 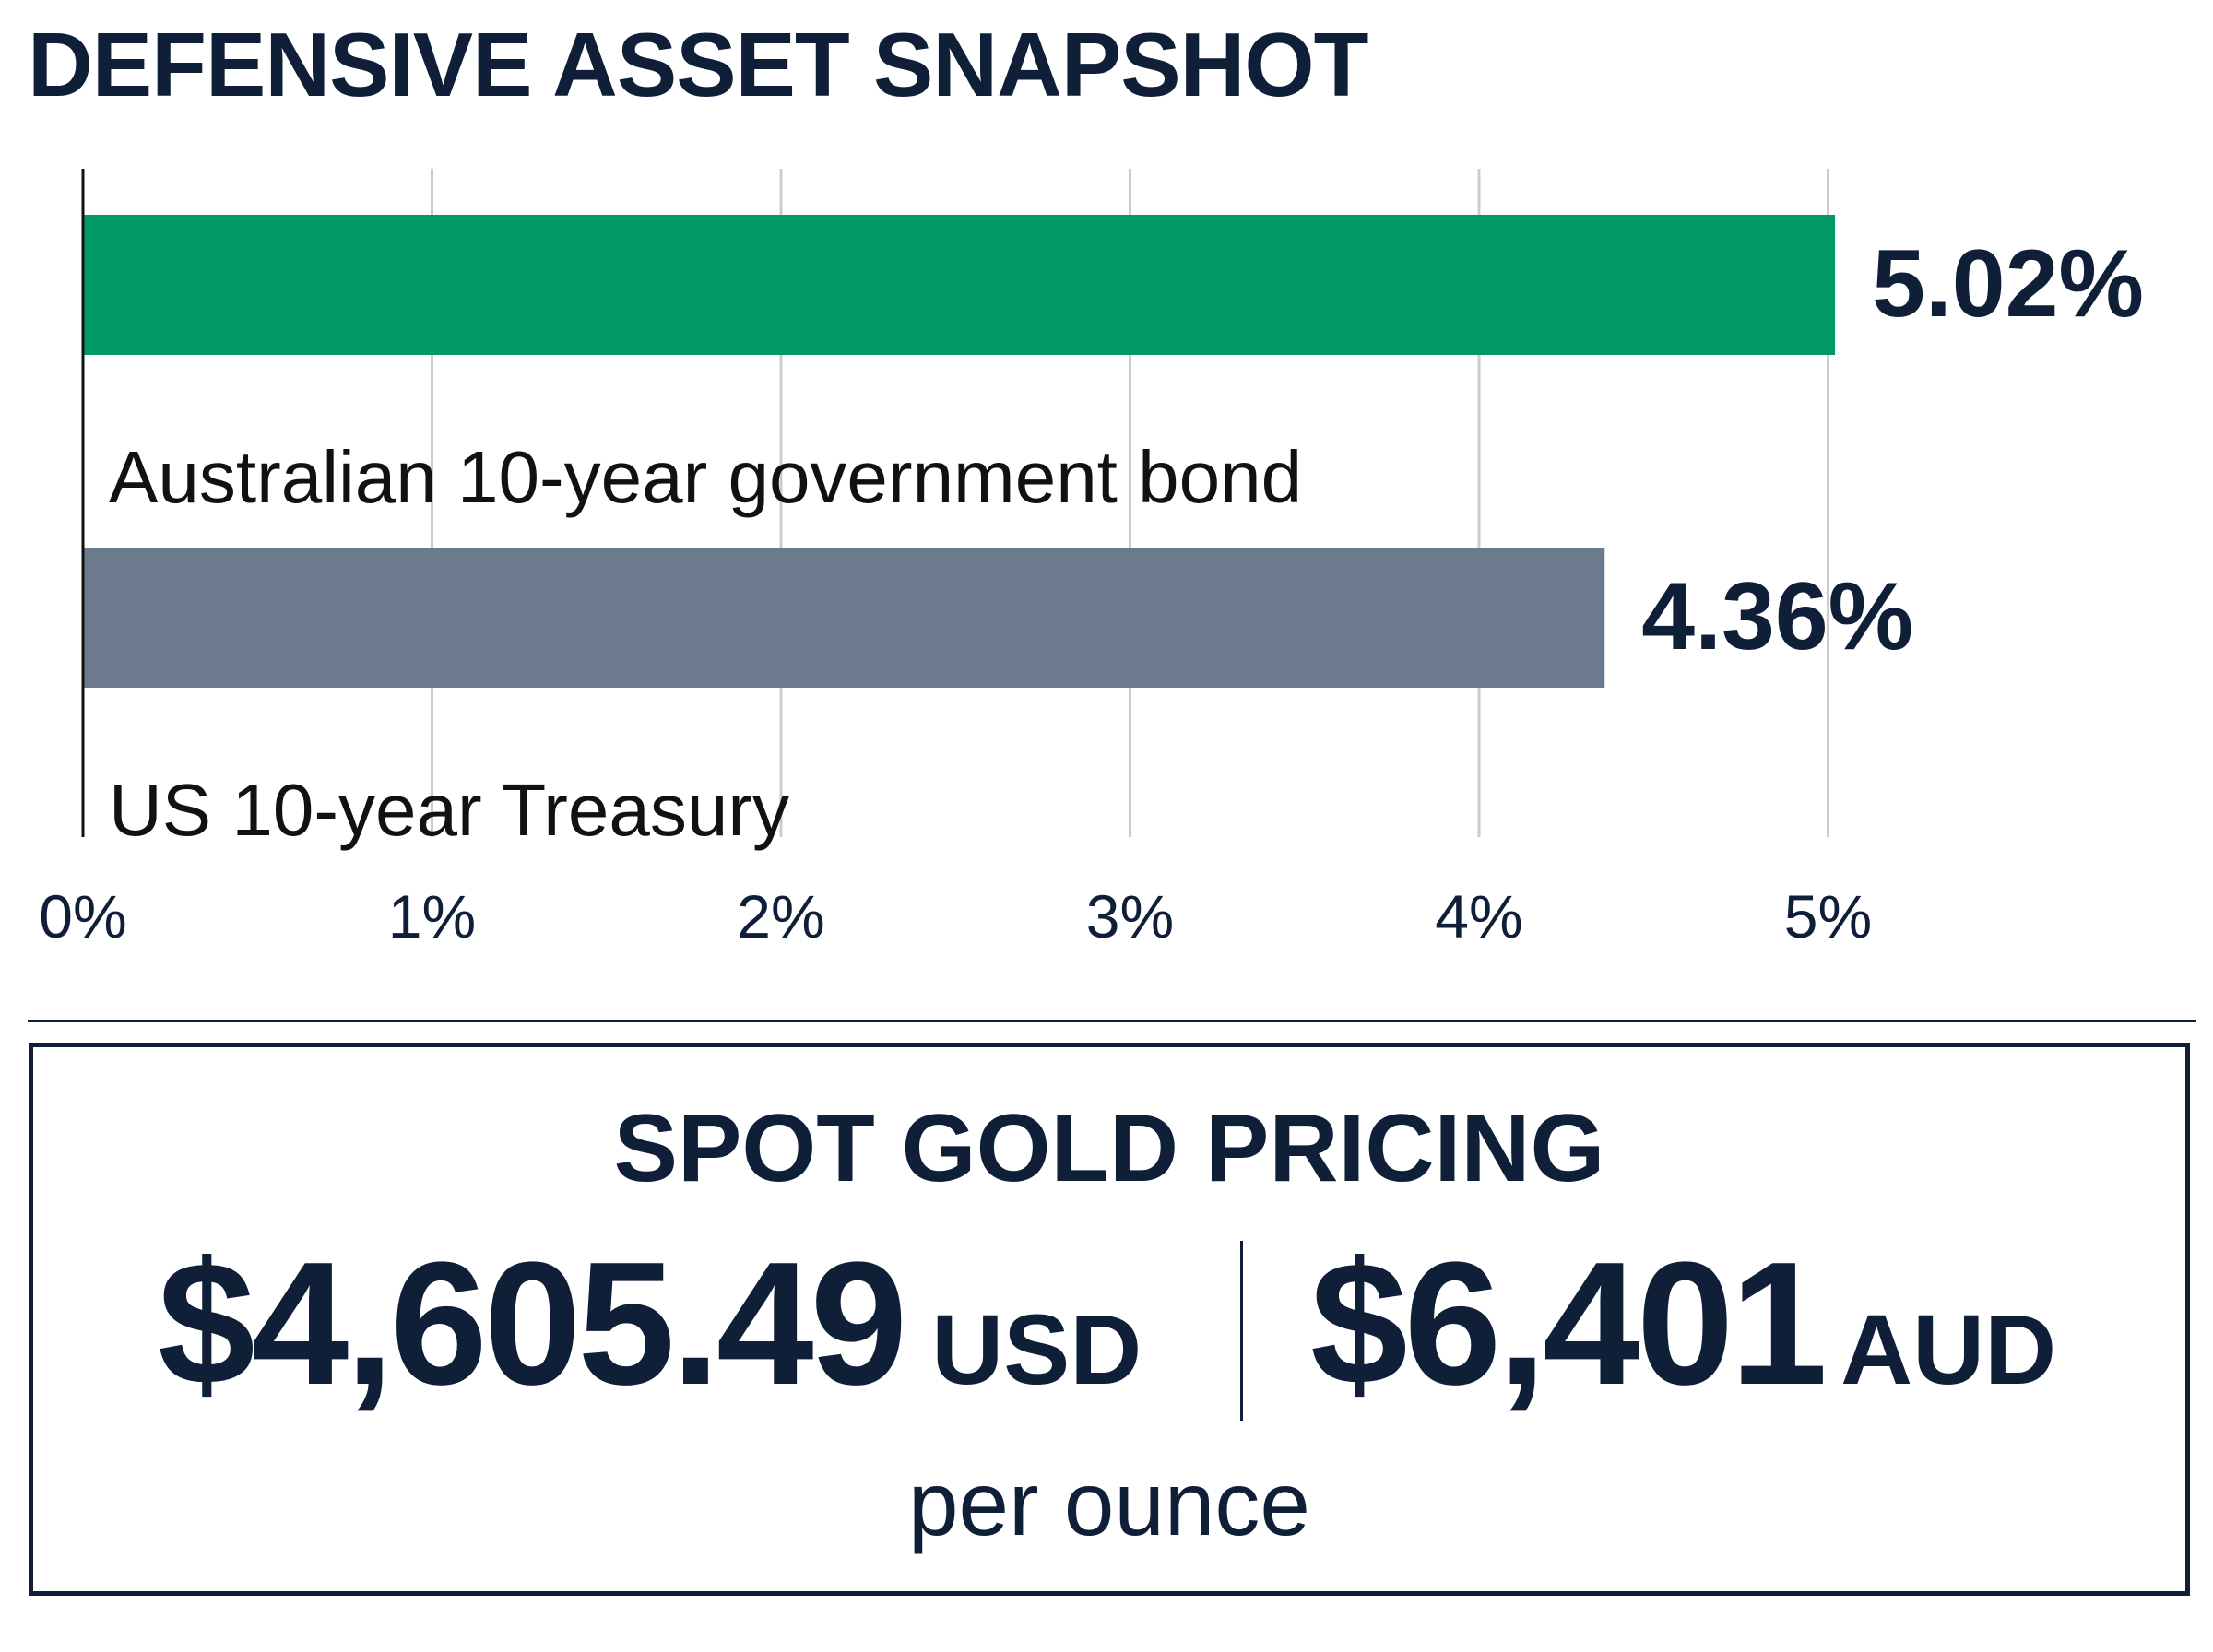 What do you see at coordinates (1777, 616) in the screenshot?
I see `value-label-1: 4.36%` at bounding box center [1777, 616].